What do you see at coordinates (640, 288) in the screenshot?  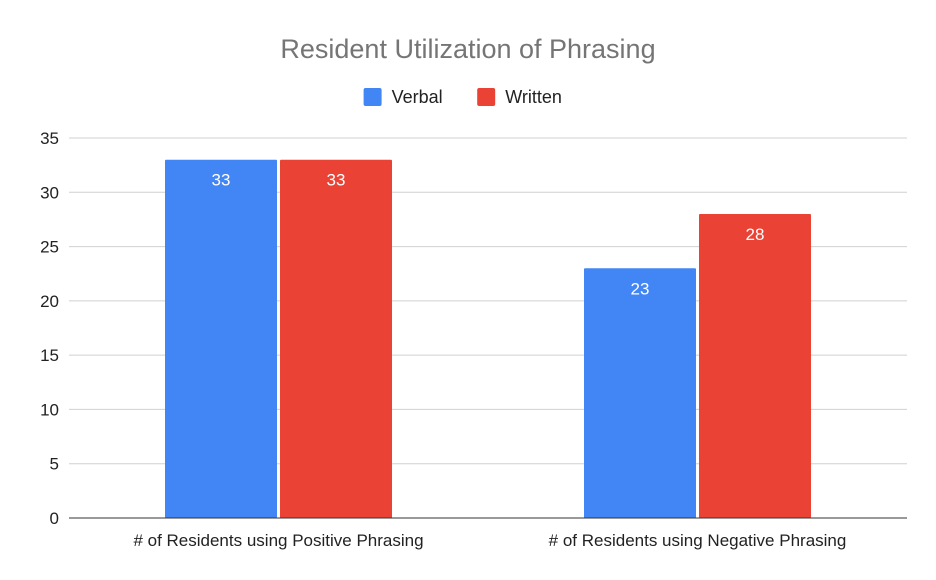 I see `data-label-verbal-2: 23` at bounding box center [640, 288].